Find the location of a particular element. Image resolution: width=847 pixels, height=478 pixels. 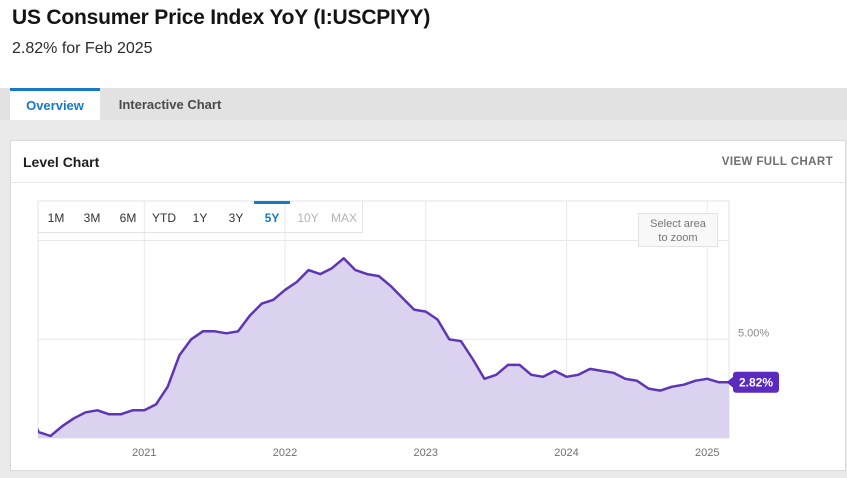

y-axis-label: 5.00% is located at coordinates (753, 333).